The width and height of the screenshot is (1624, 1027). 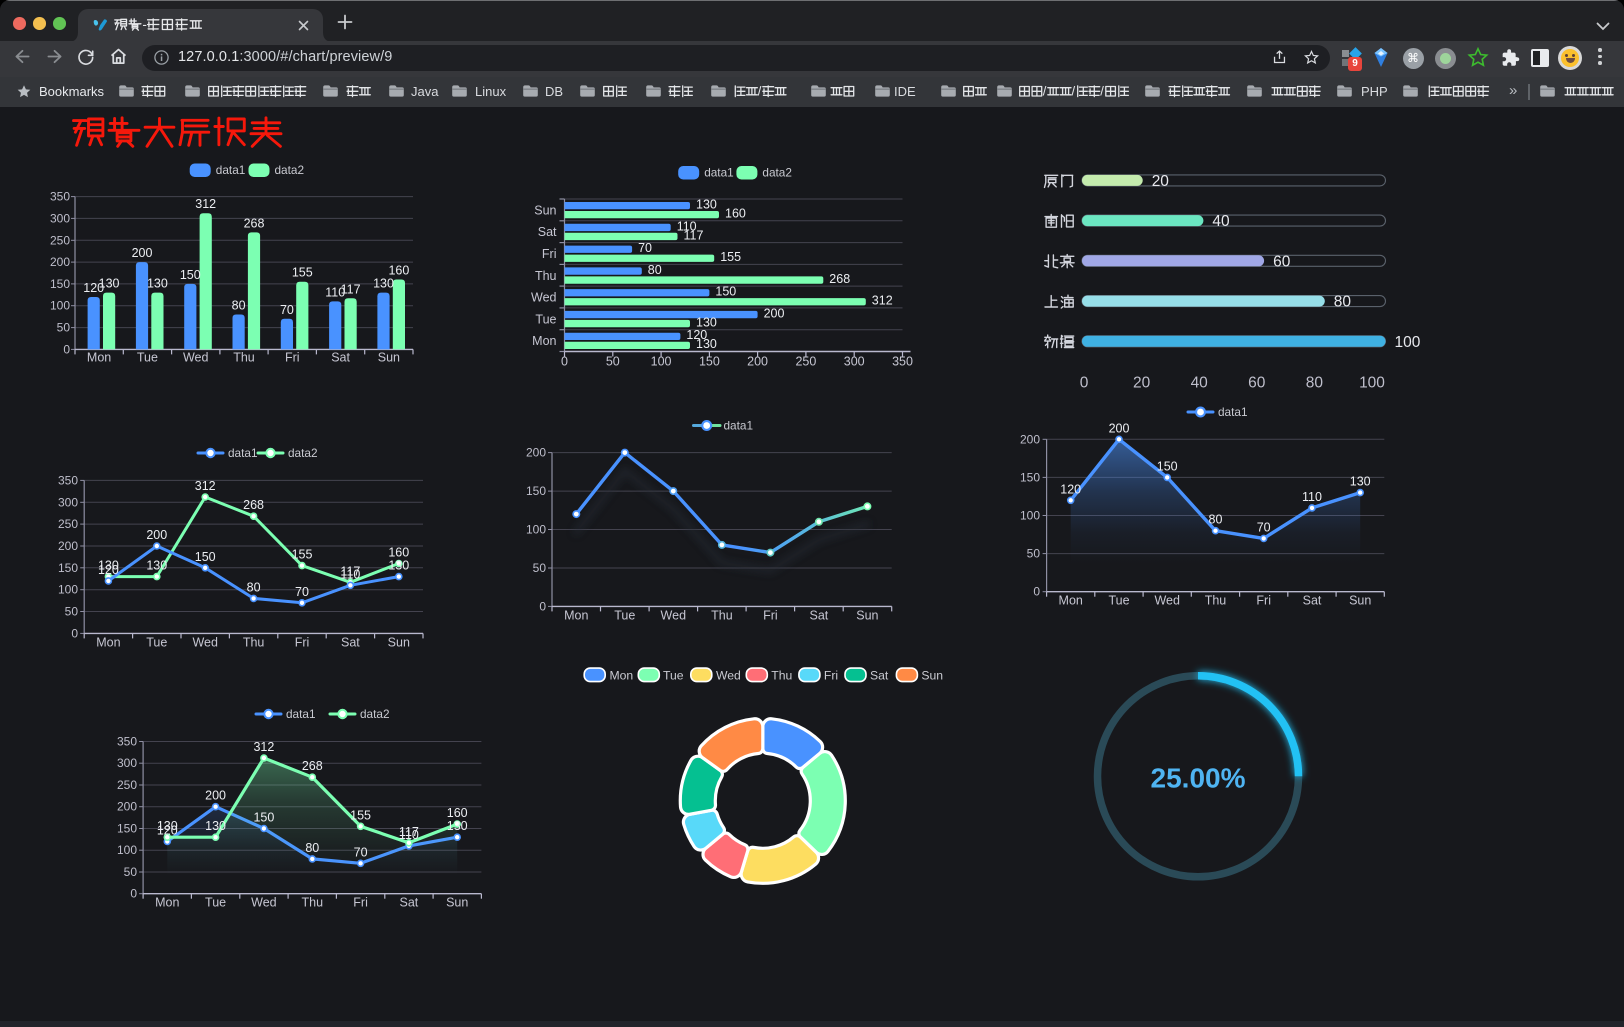 What do you see at coordinates (398, 271) in the screenshot?
I see `svg-text: 160` at bounding box center [398, 271].